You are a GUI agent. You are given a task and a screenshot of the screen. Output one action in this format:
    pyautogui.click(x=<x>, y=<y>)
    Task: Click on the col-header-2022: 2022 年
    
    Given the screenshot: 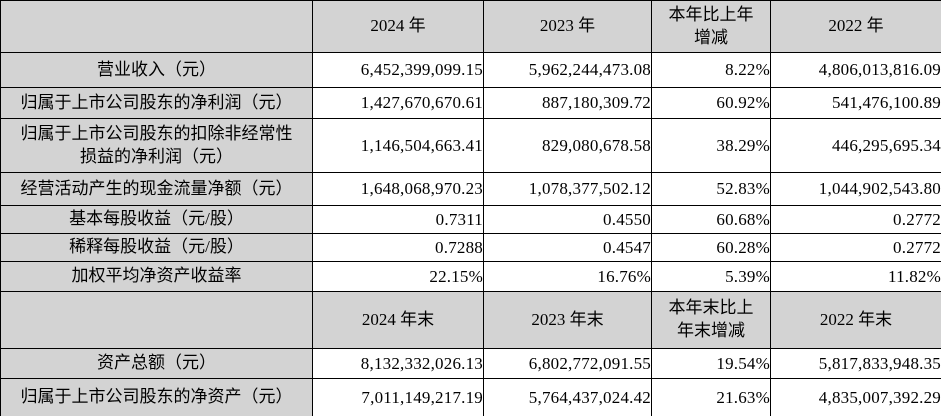 What is the action you would take?
    pyautogui.click(x=855, y=26)
    